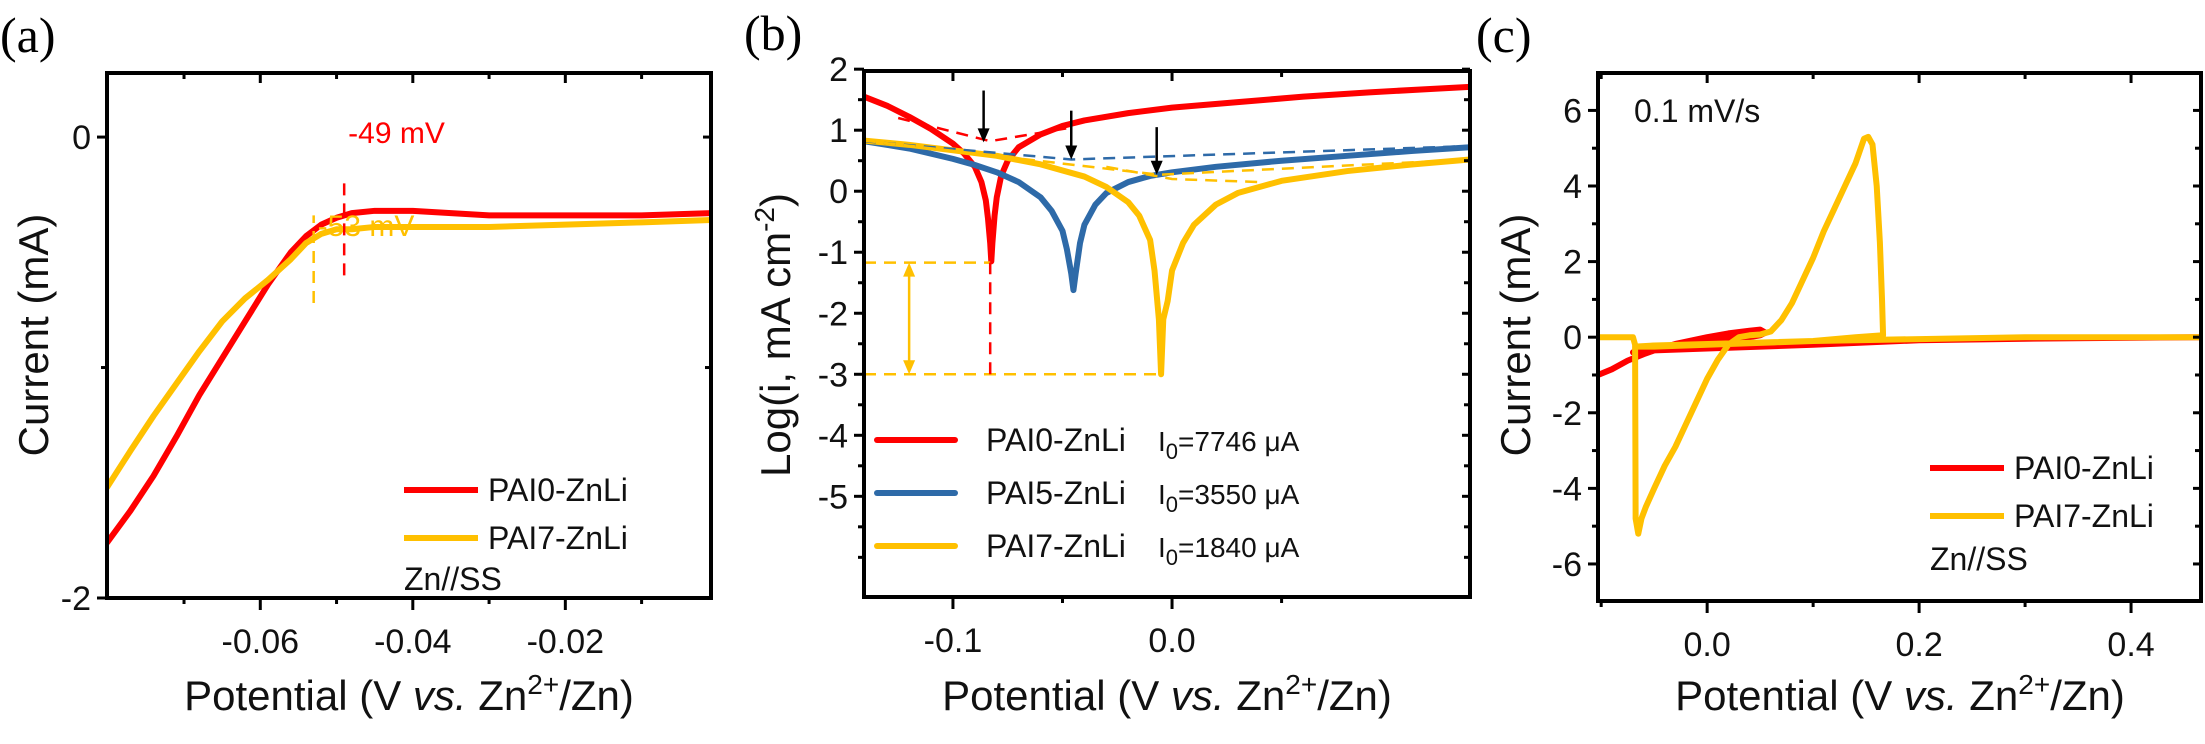 Image resolution: width=2205 pixels, height=744 pixels. Describe the element at coordinates (1229, 445) in the screenshot. I see `legend-exchange-current: I0=7746 μA` at that location.